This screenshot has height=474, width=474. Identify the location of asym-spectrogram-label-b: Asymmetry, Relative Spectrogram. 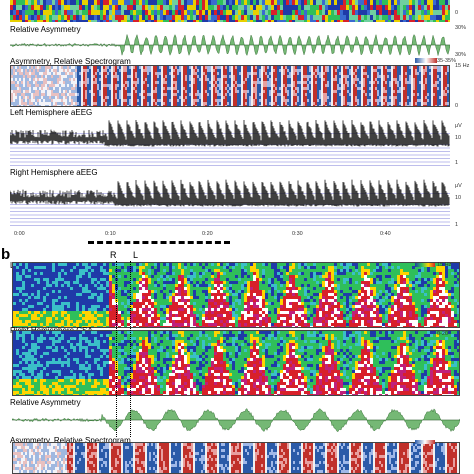
(70, 440).